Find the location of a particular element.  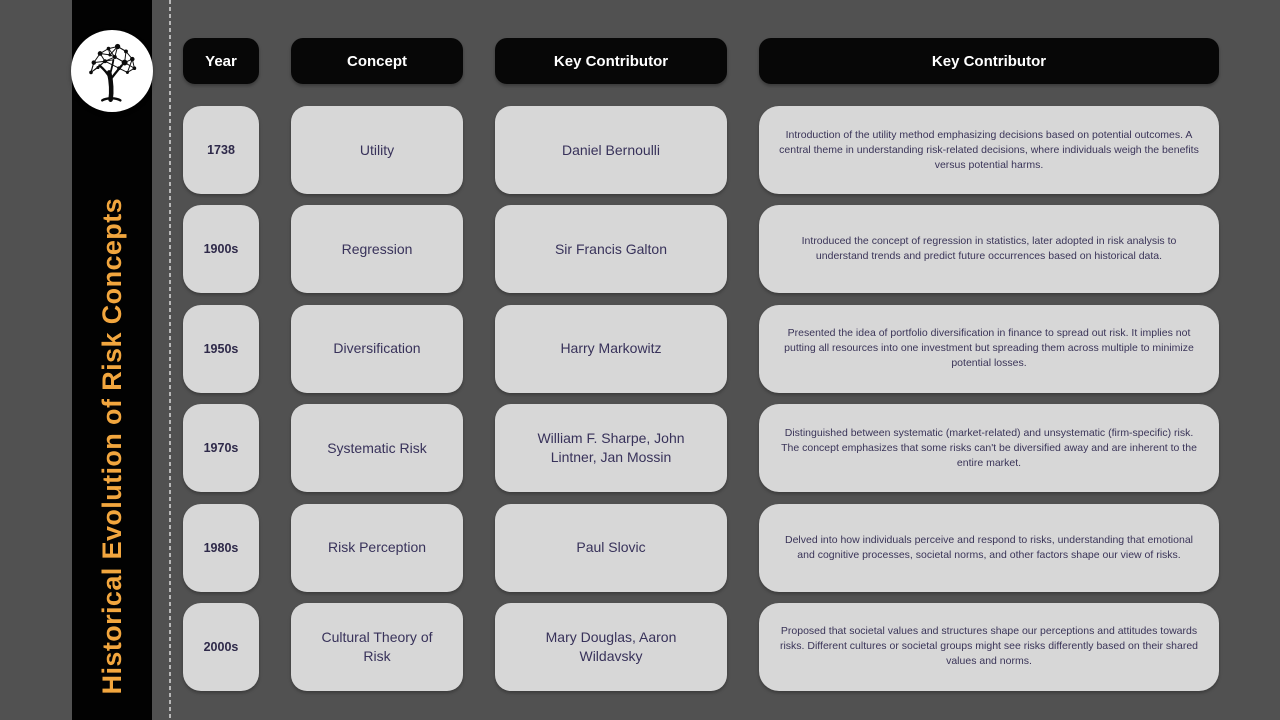

year-cell: 1950s is located at coordinates (221, 348).